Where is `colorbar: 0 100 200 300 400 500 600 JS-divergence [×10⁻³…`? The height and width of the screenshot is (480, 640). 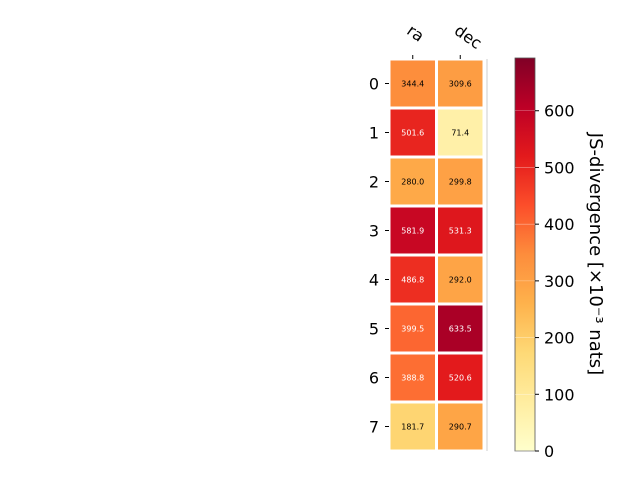
colorbar: 0 100 200 300 400 500 600 JS-divergence [×10⁻³… is located at coordinates (560, 259).